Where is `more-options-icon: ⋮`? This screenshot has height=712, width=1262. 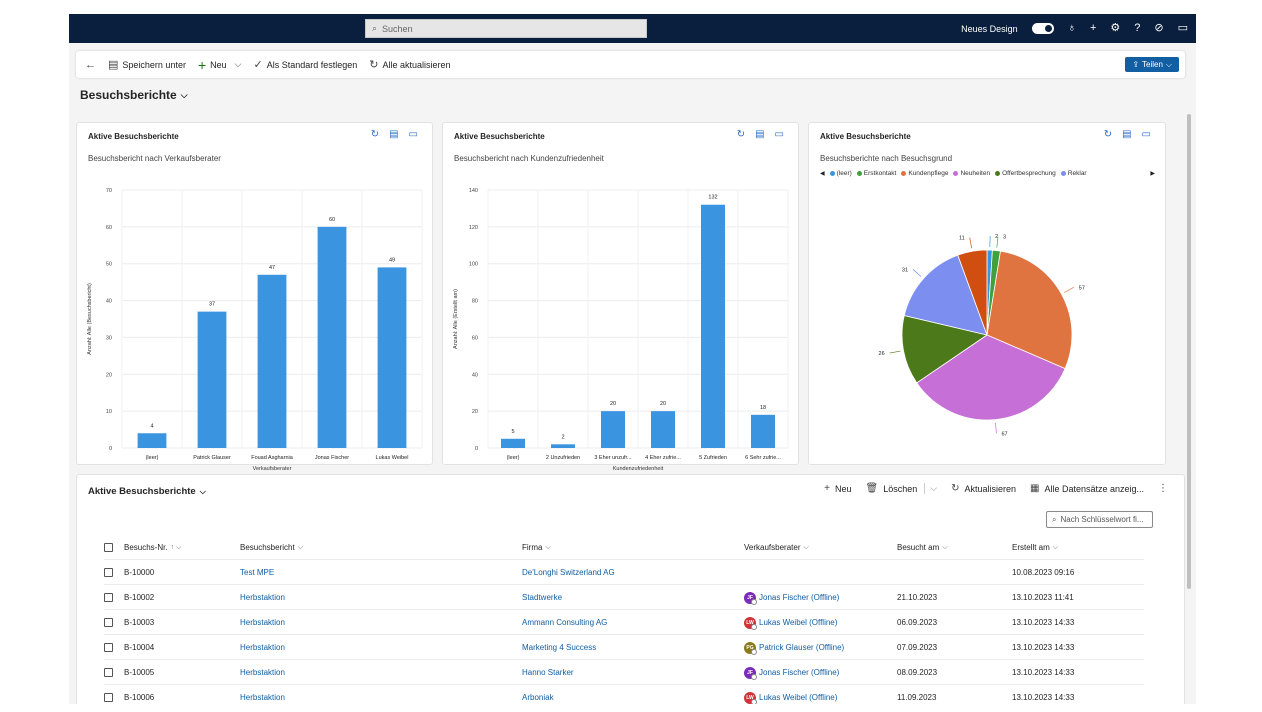
more-options-icon: ⋮ is located at coordinates (1163, 488).